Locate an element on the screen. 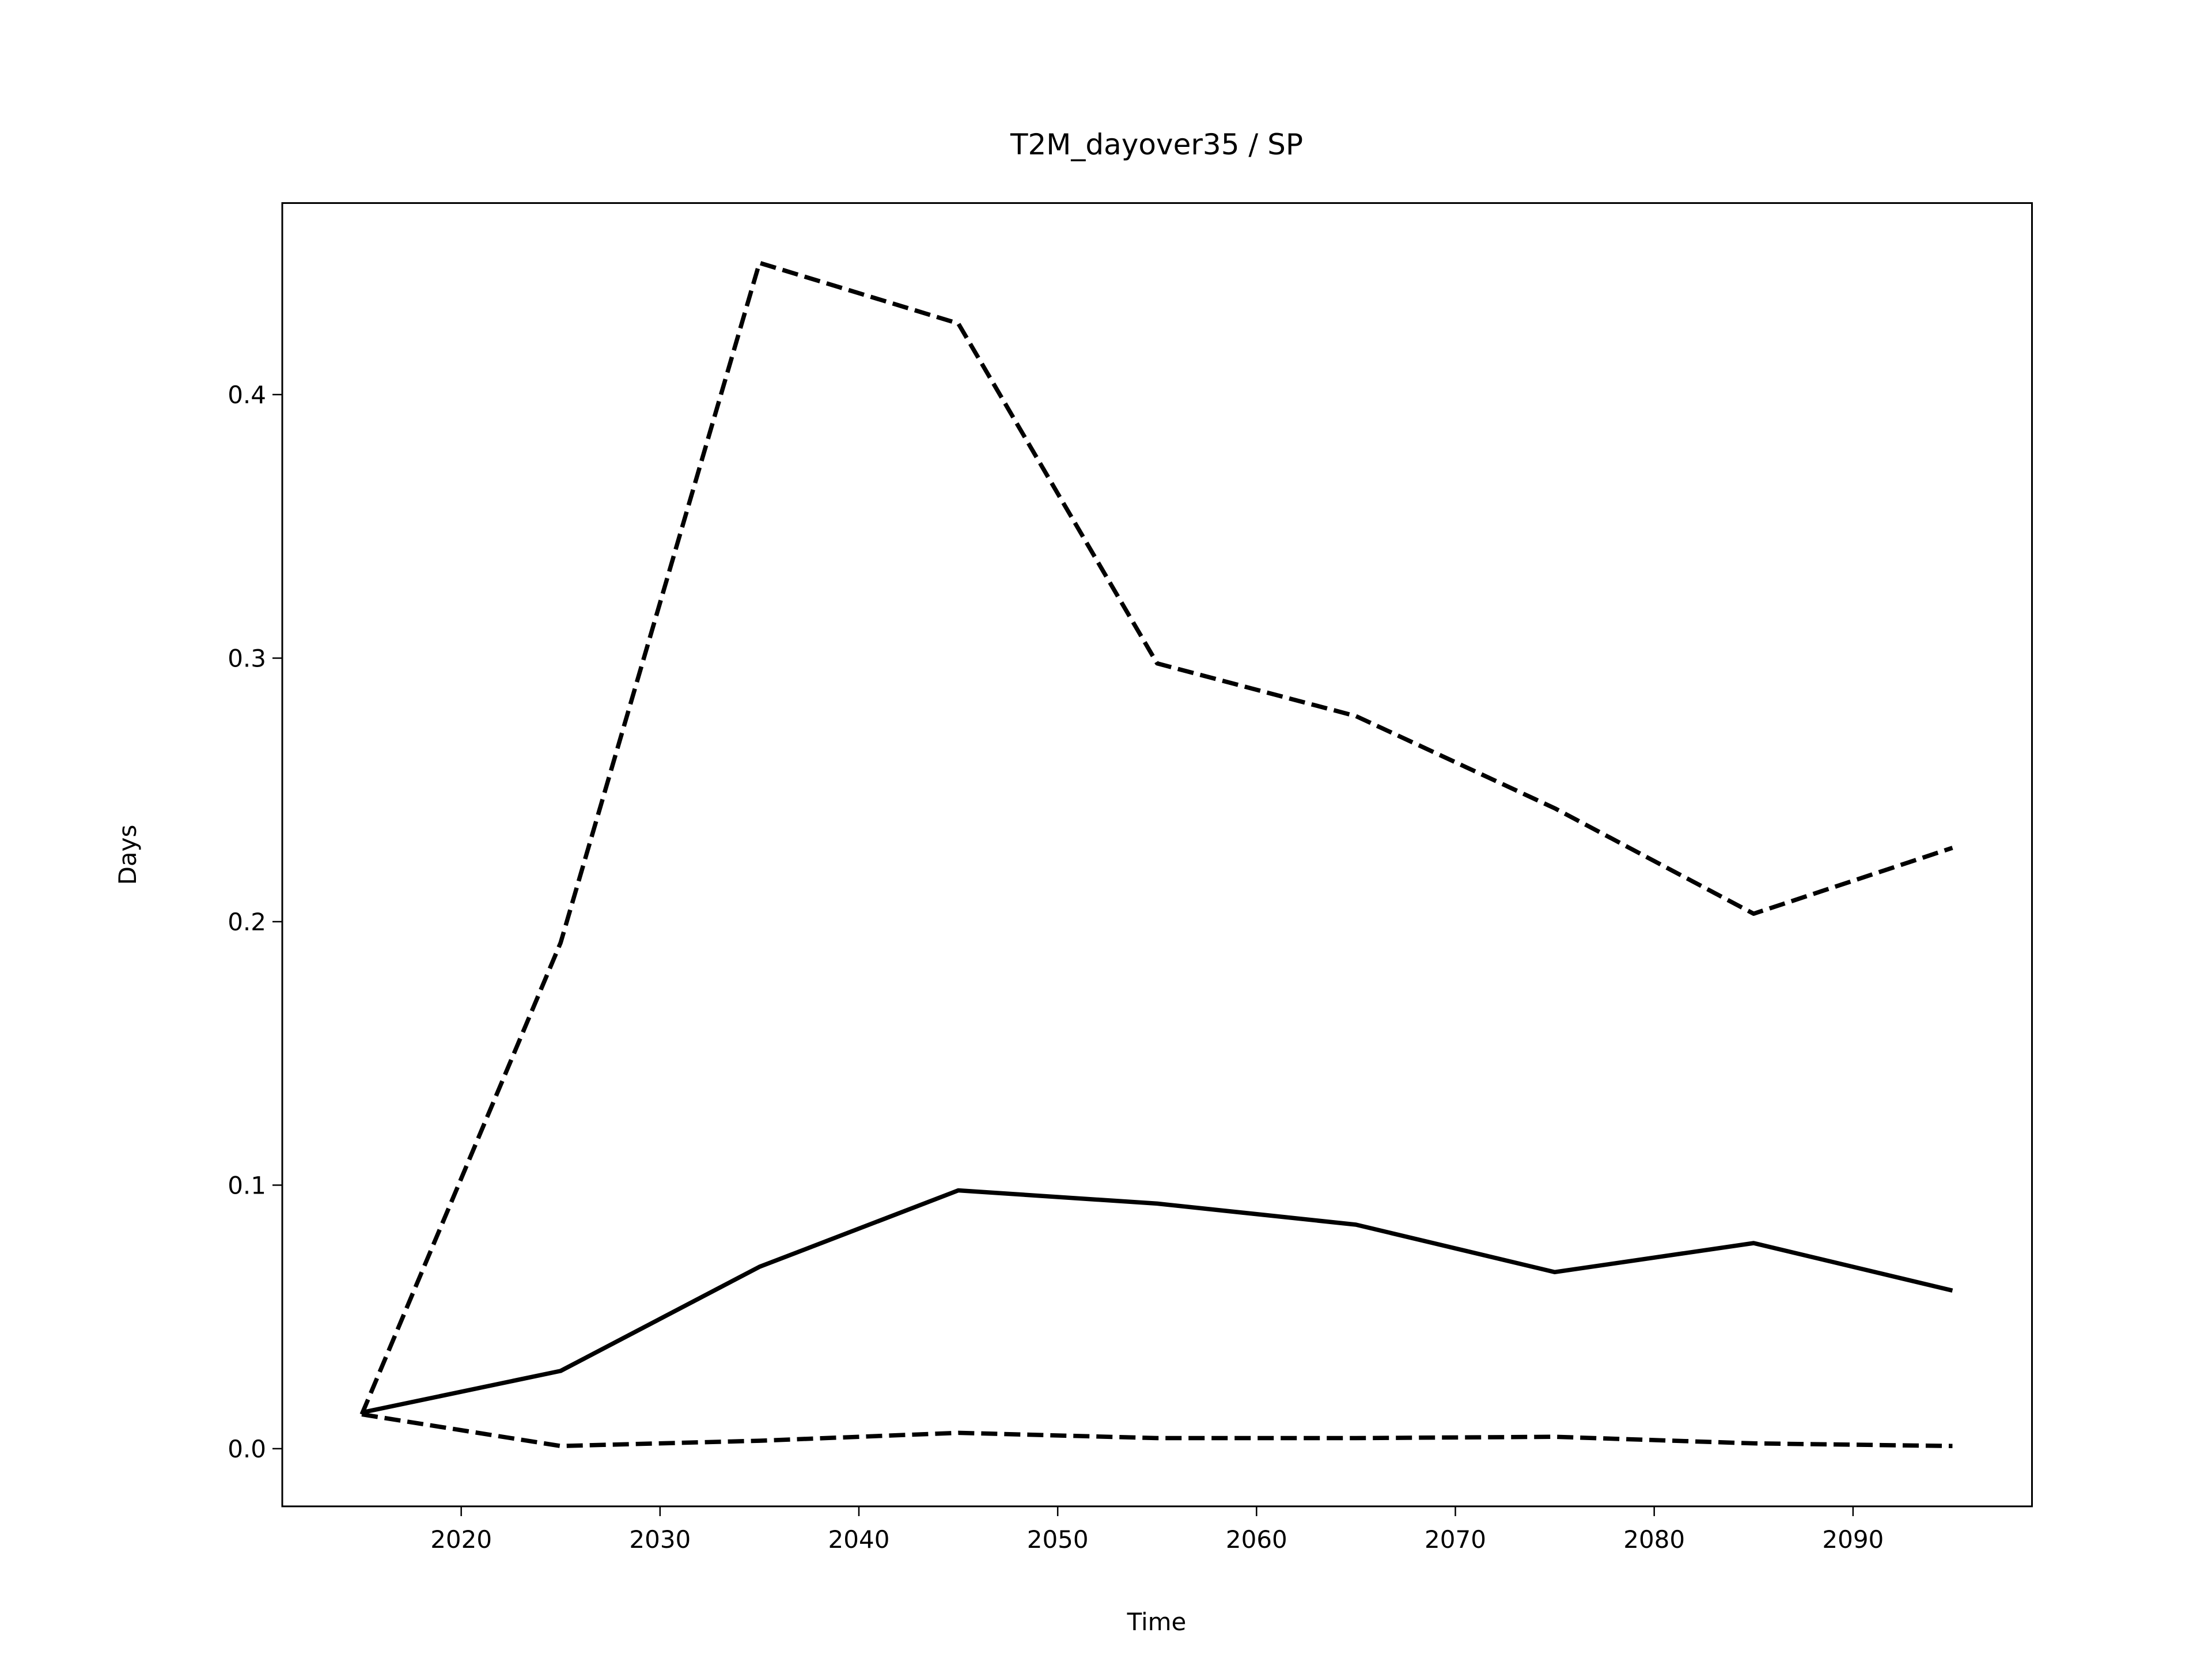 The width and height of the screenshot is (2212, 1659). x-tick-label: 2050 is located at coordinates (1058, 1539).